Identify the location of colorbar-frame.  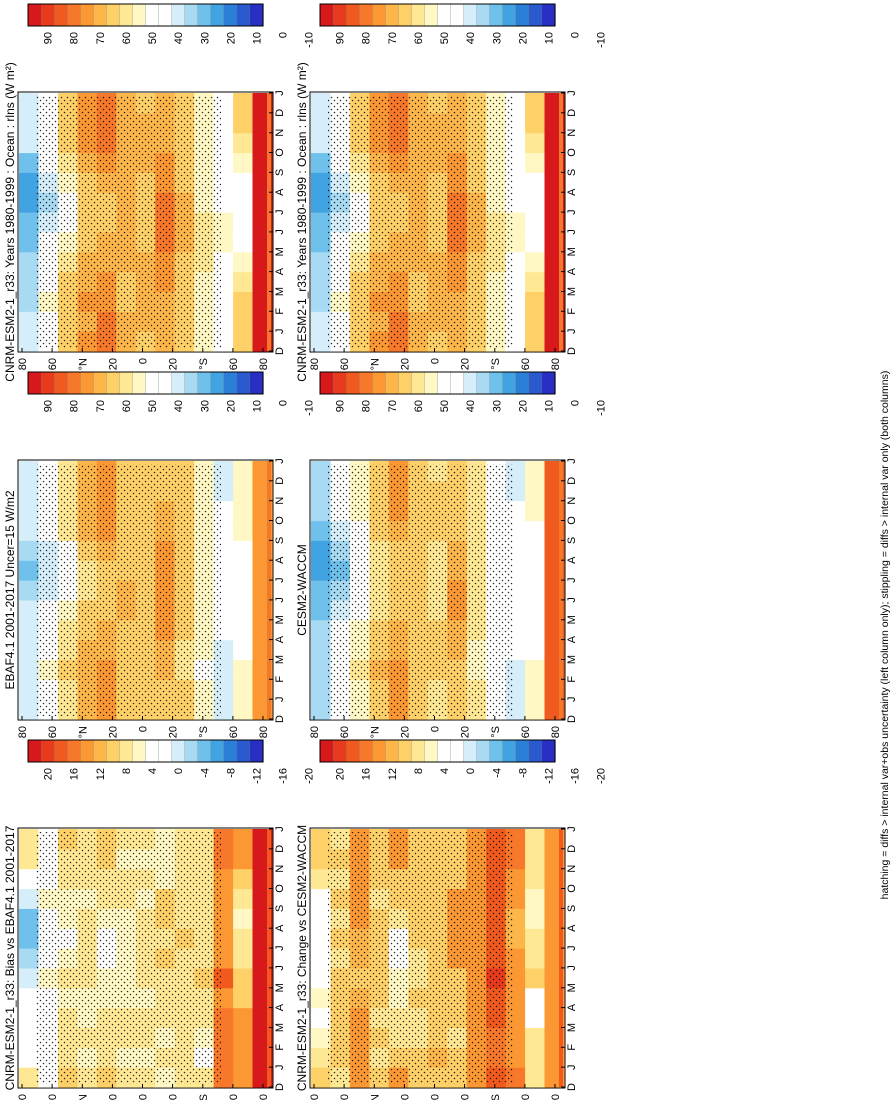
(437, 383).